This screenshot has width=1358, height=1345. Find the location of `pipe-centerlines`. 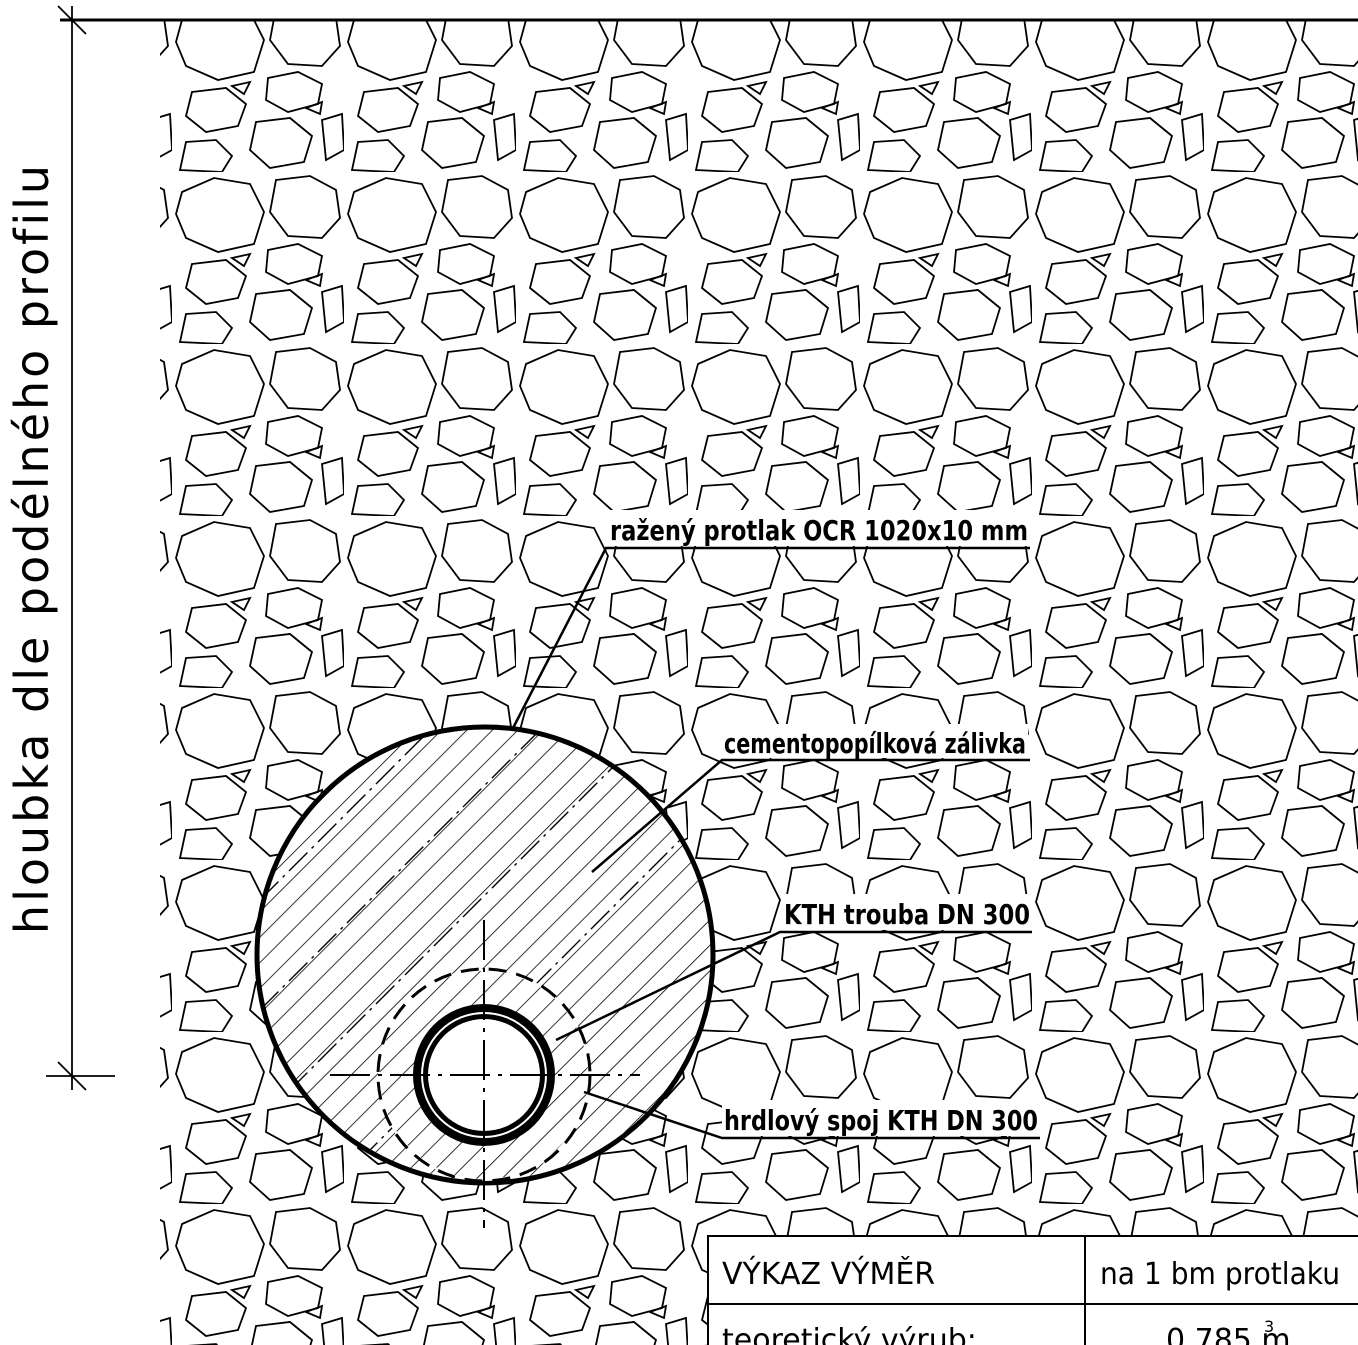

pipe-centerlines is located at coordinates (485, 1074).